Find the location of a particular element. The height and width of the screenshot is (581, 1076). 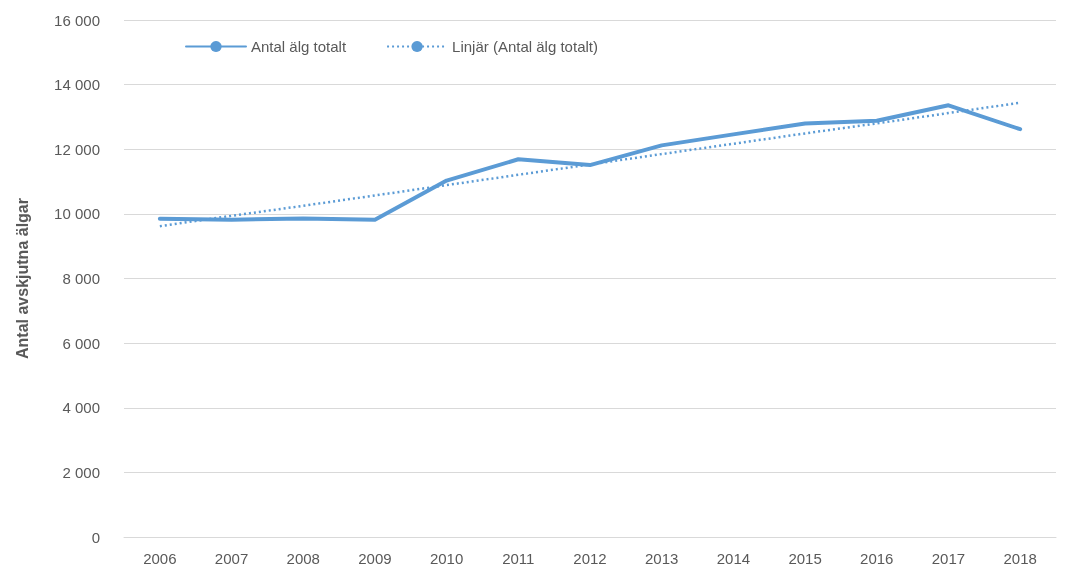

x-tick-label: 2009 is located at coordinates (375, 558).